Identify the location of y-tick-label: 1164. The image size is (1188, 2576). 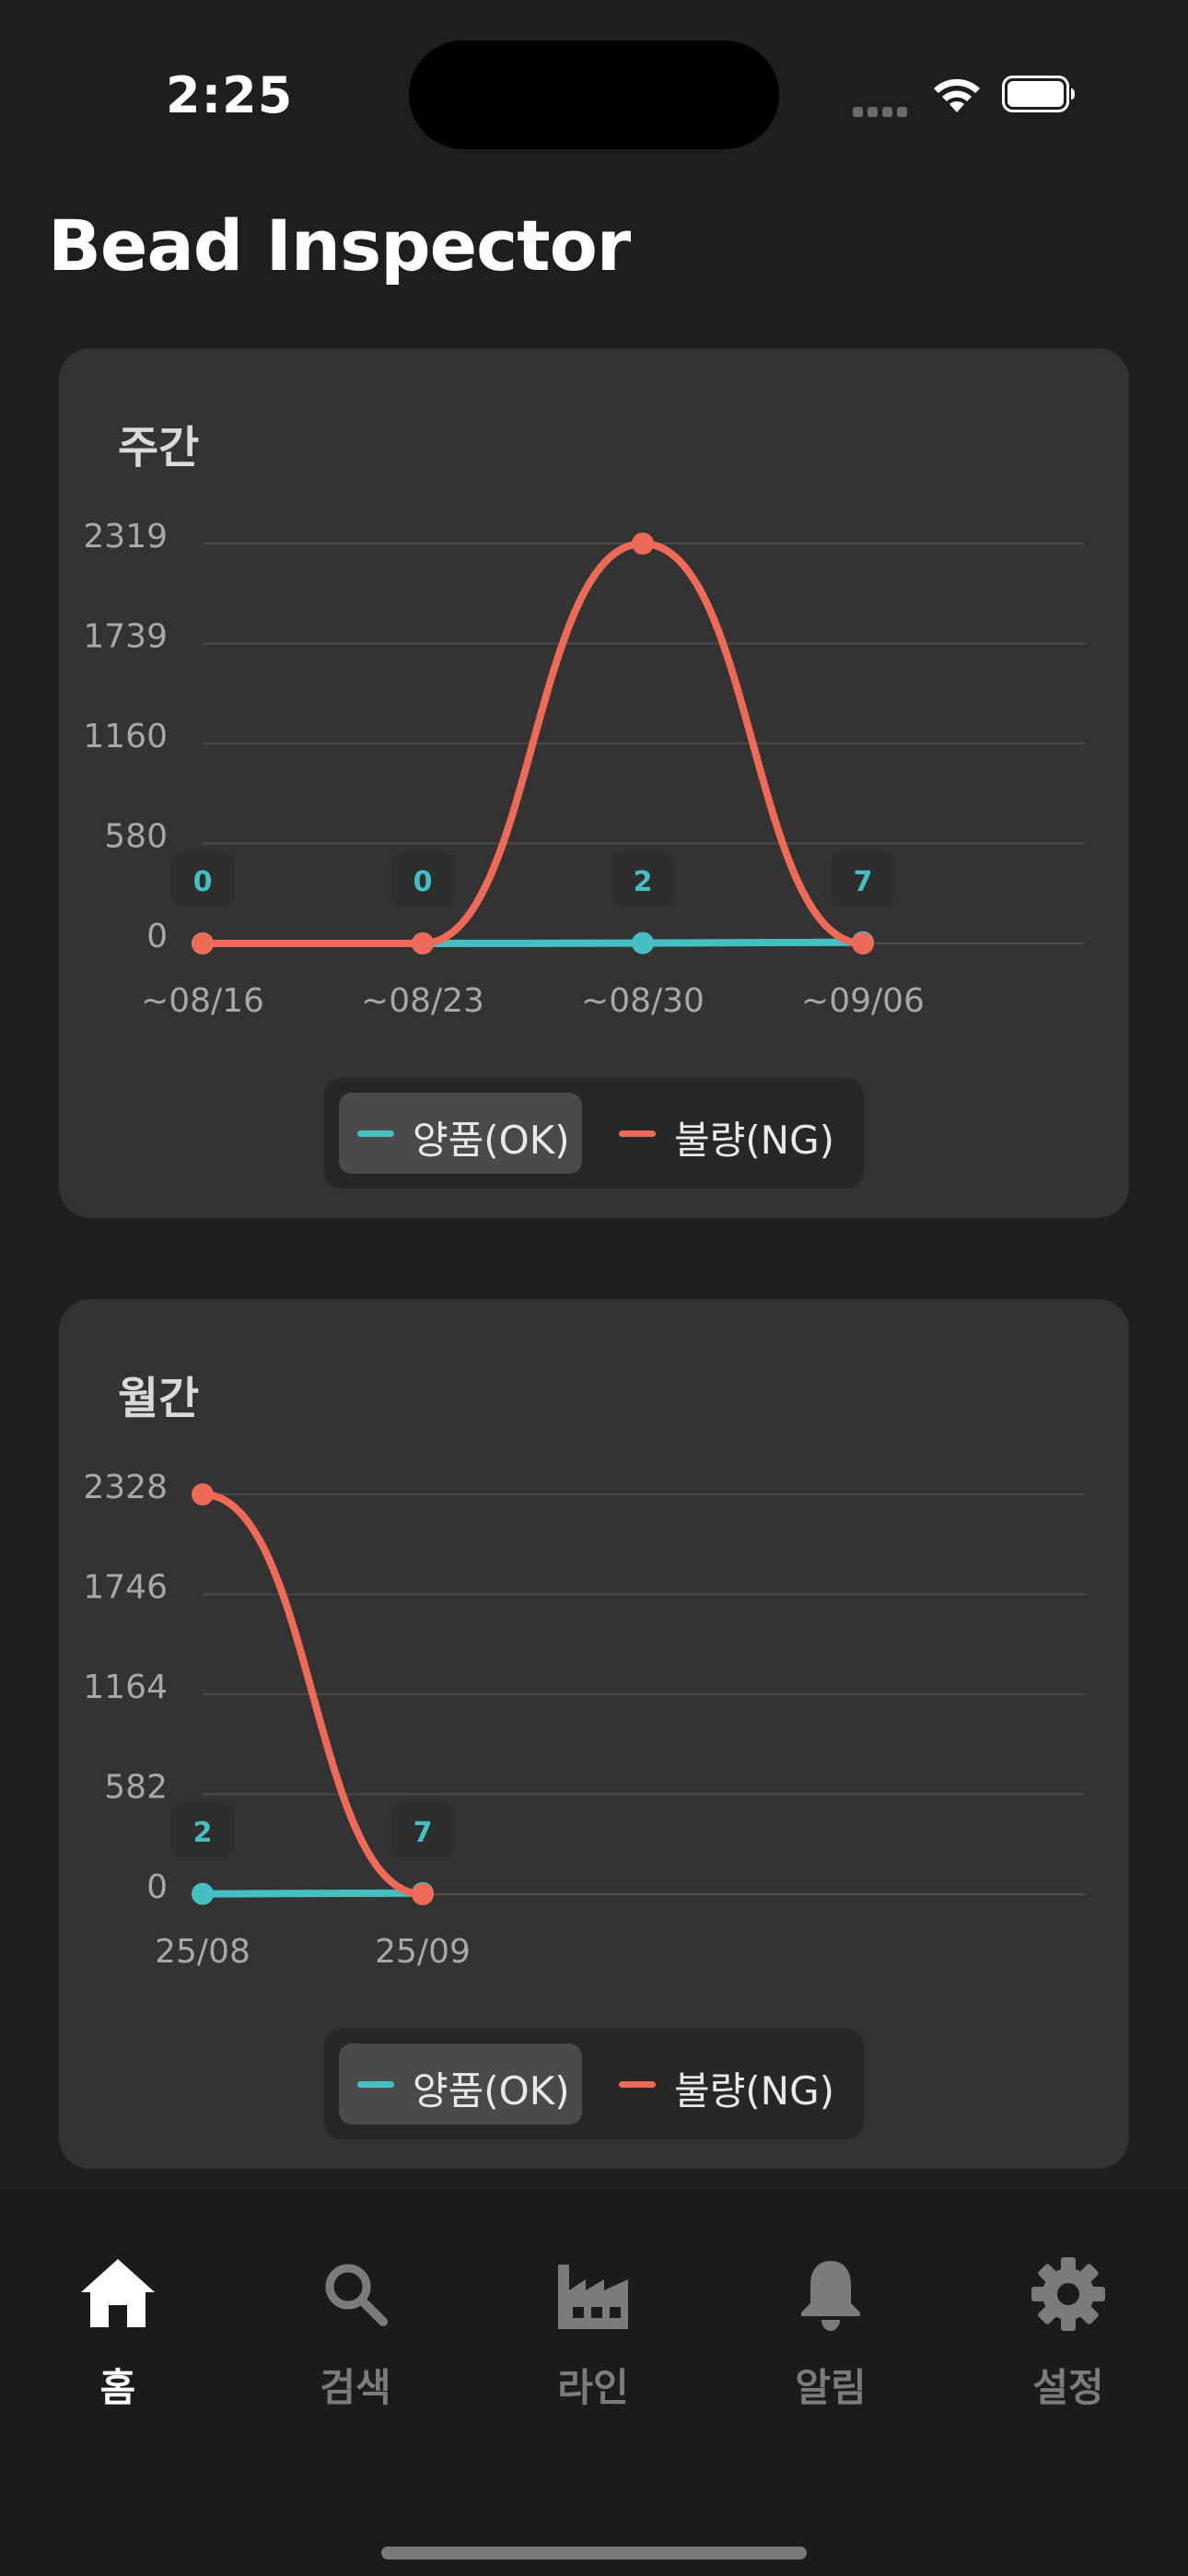
(125, 1687).